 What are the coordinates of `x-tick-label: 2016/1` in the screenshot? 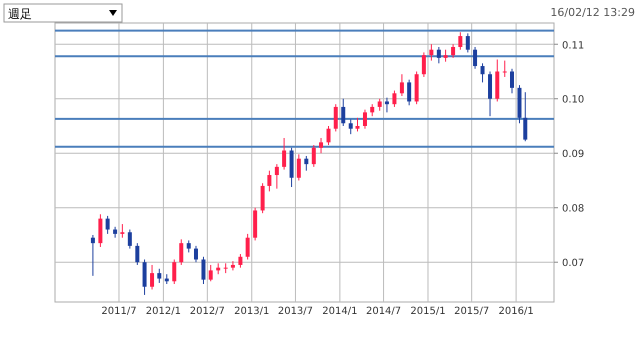 It's located at (516, 311).